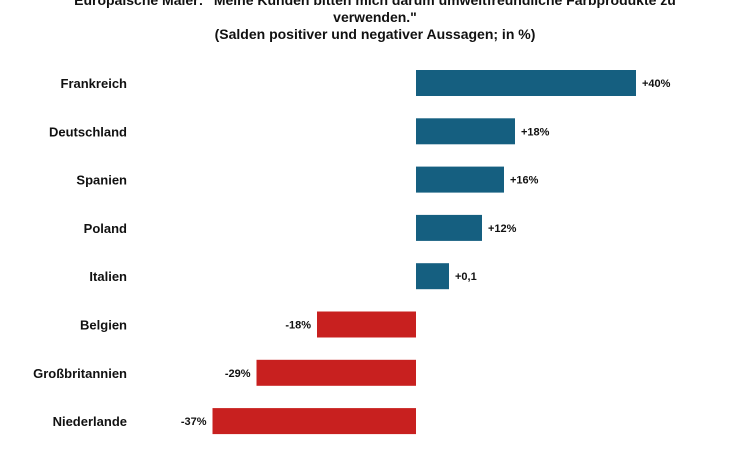  I want to click on value-label: +18%, so click(535, 132).